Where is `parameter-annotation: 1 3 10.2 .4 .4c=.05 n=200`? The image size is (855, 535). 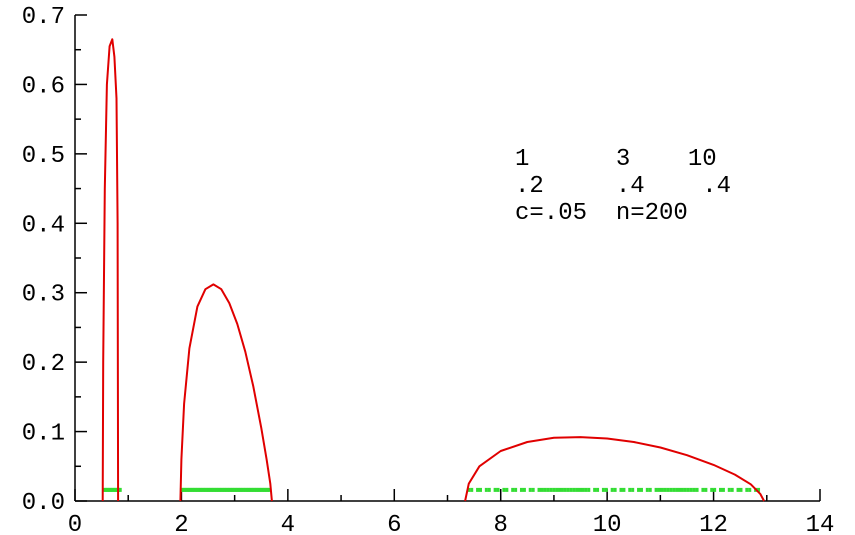 parameter-annotation: 1 3 10.2 .4 .4c=.05 n=200 is located at coordinates (623, 186).